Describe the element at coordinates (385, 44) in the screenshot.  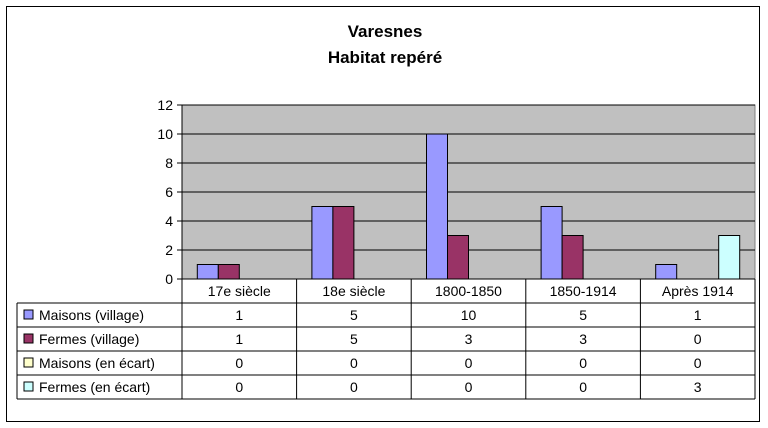
I see `chart-title: Varesnes Habitat repéré` at that location.